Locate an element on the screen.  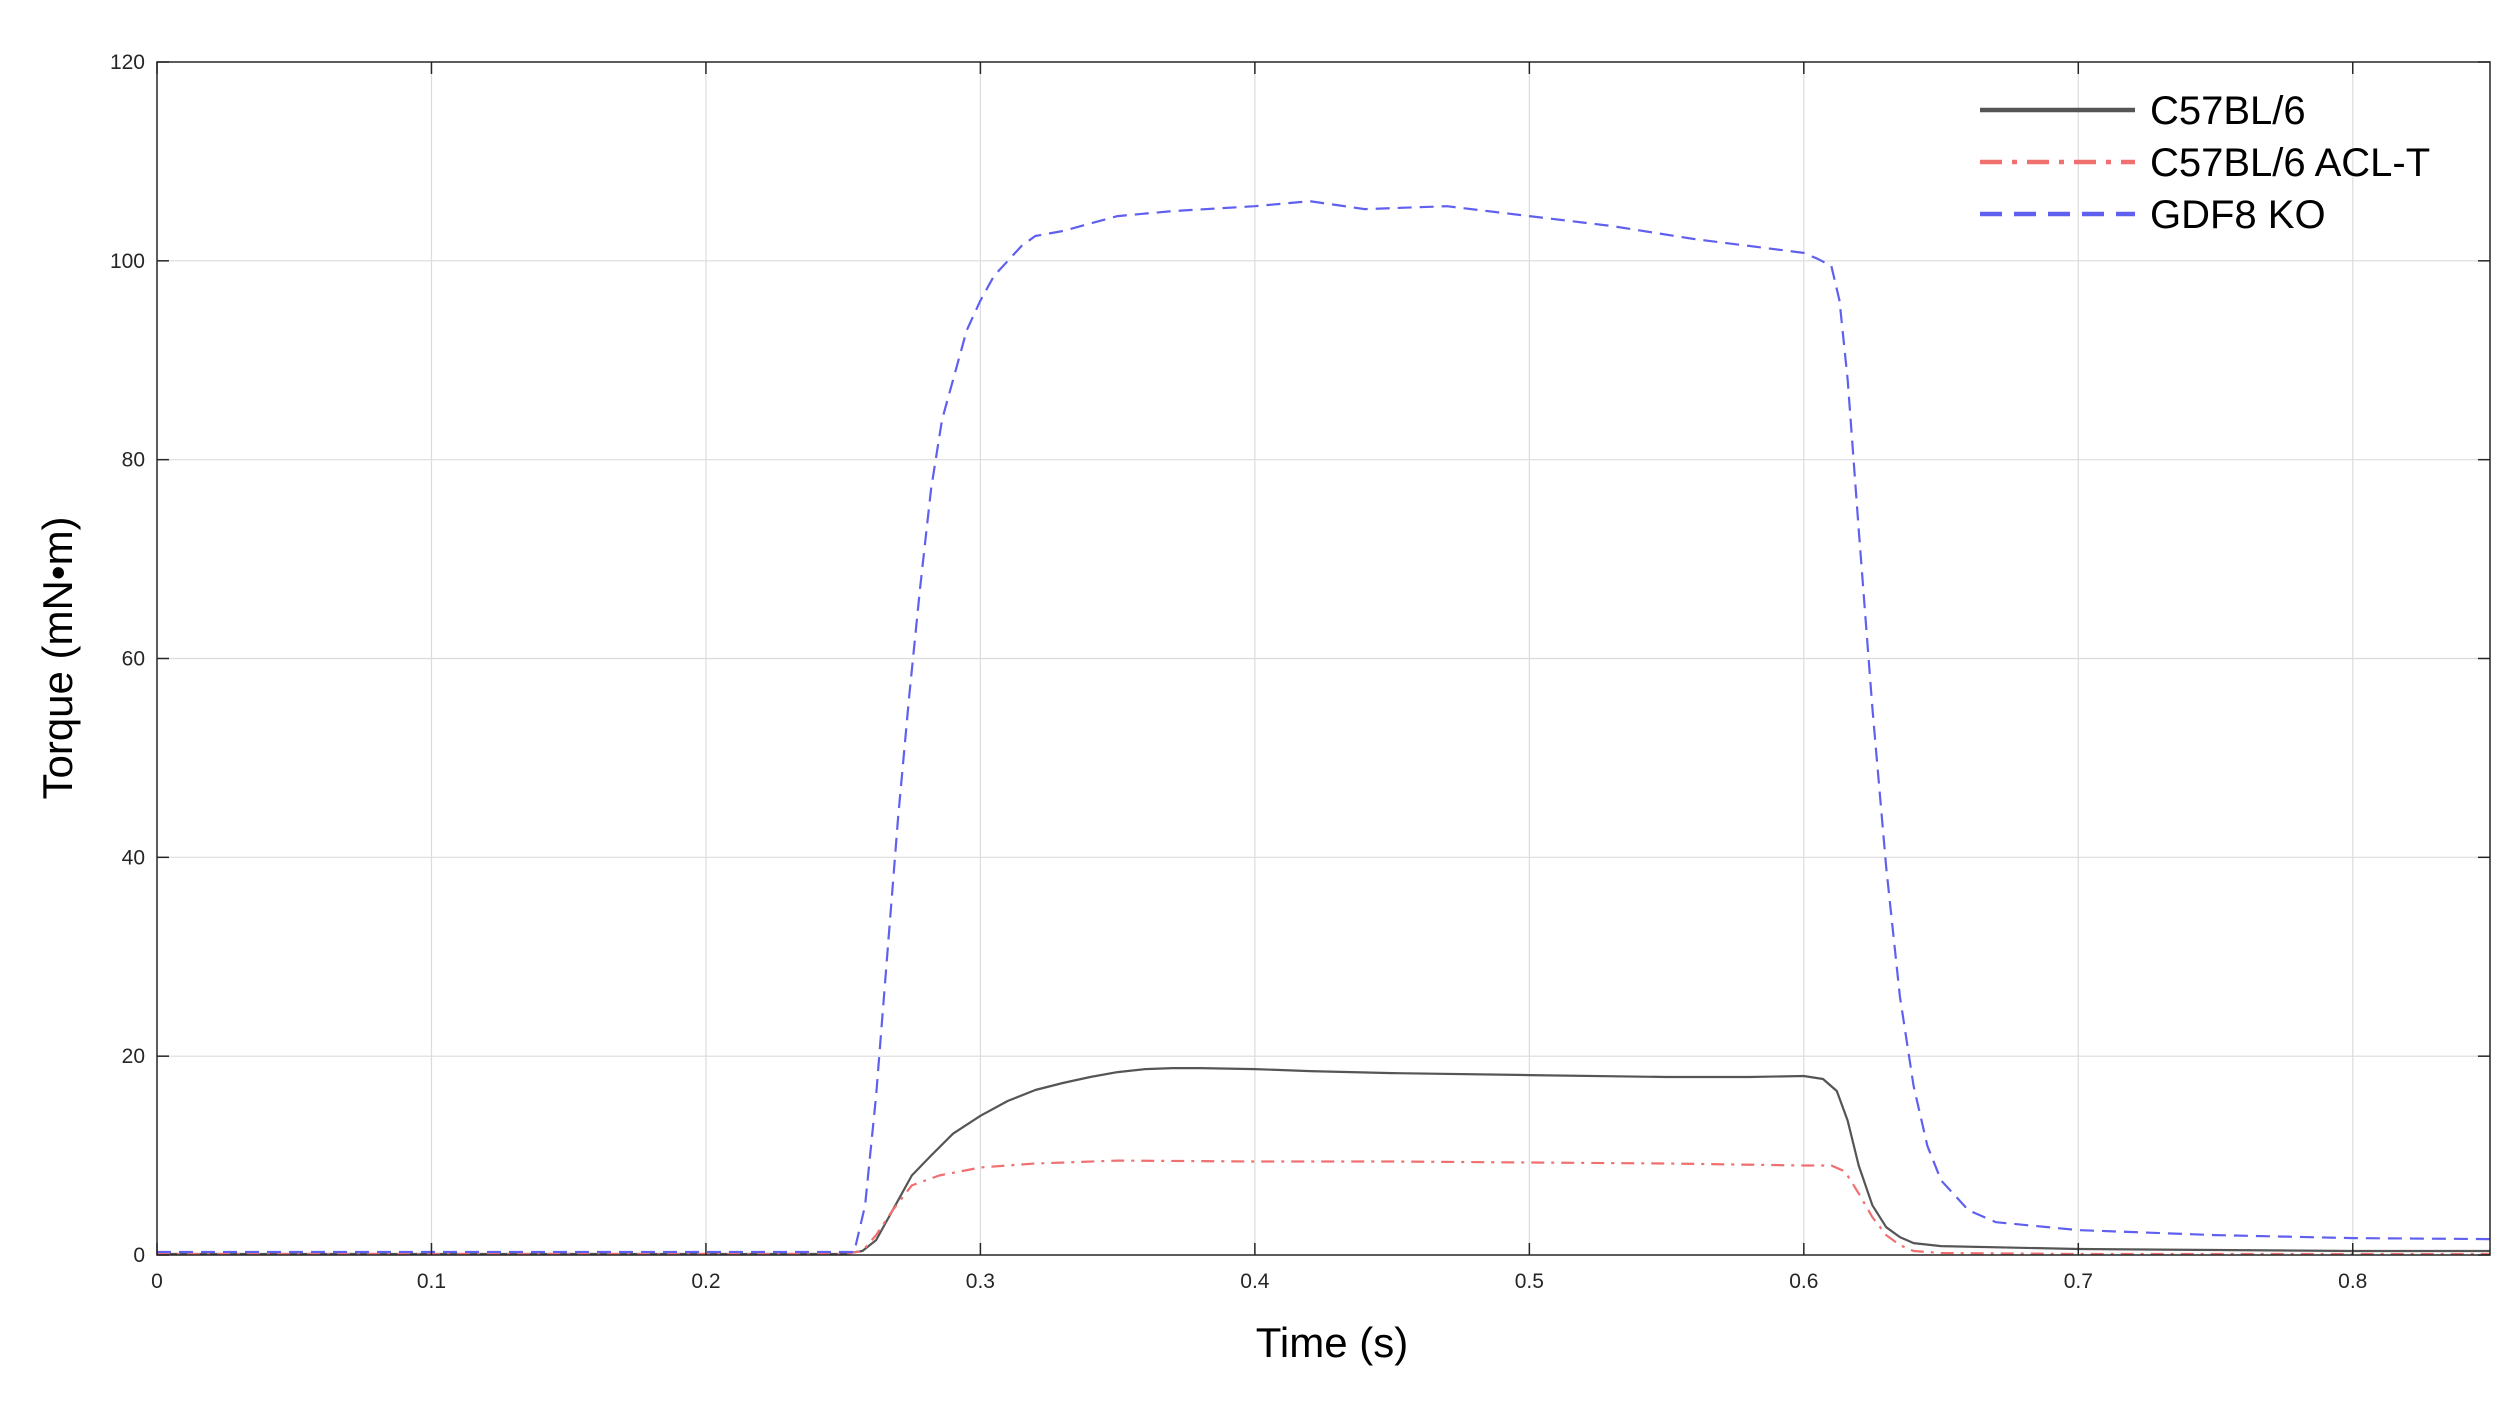
x-axis-title: Time (s) is located at coordinates (1332, 1342).